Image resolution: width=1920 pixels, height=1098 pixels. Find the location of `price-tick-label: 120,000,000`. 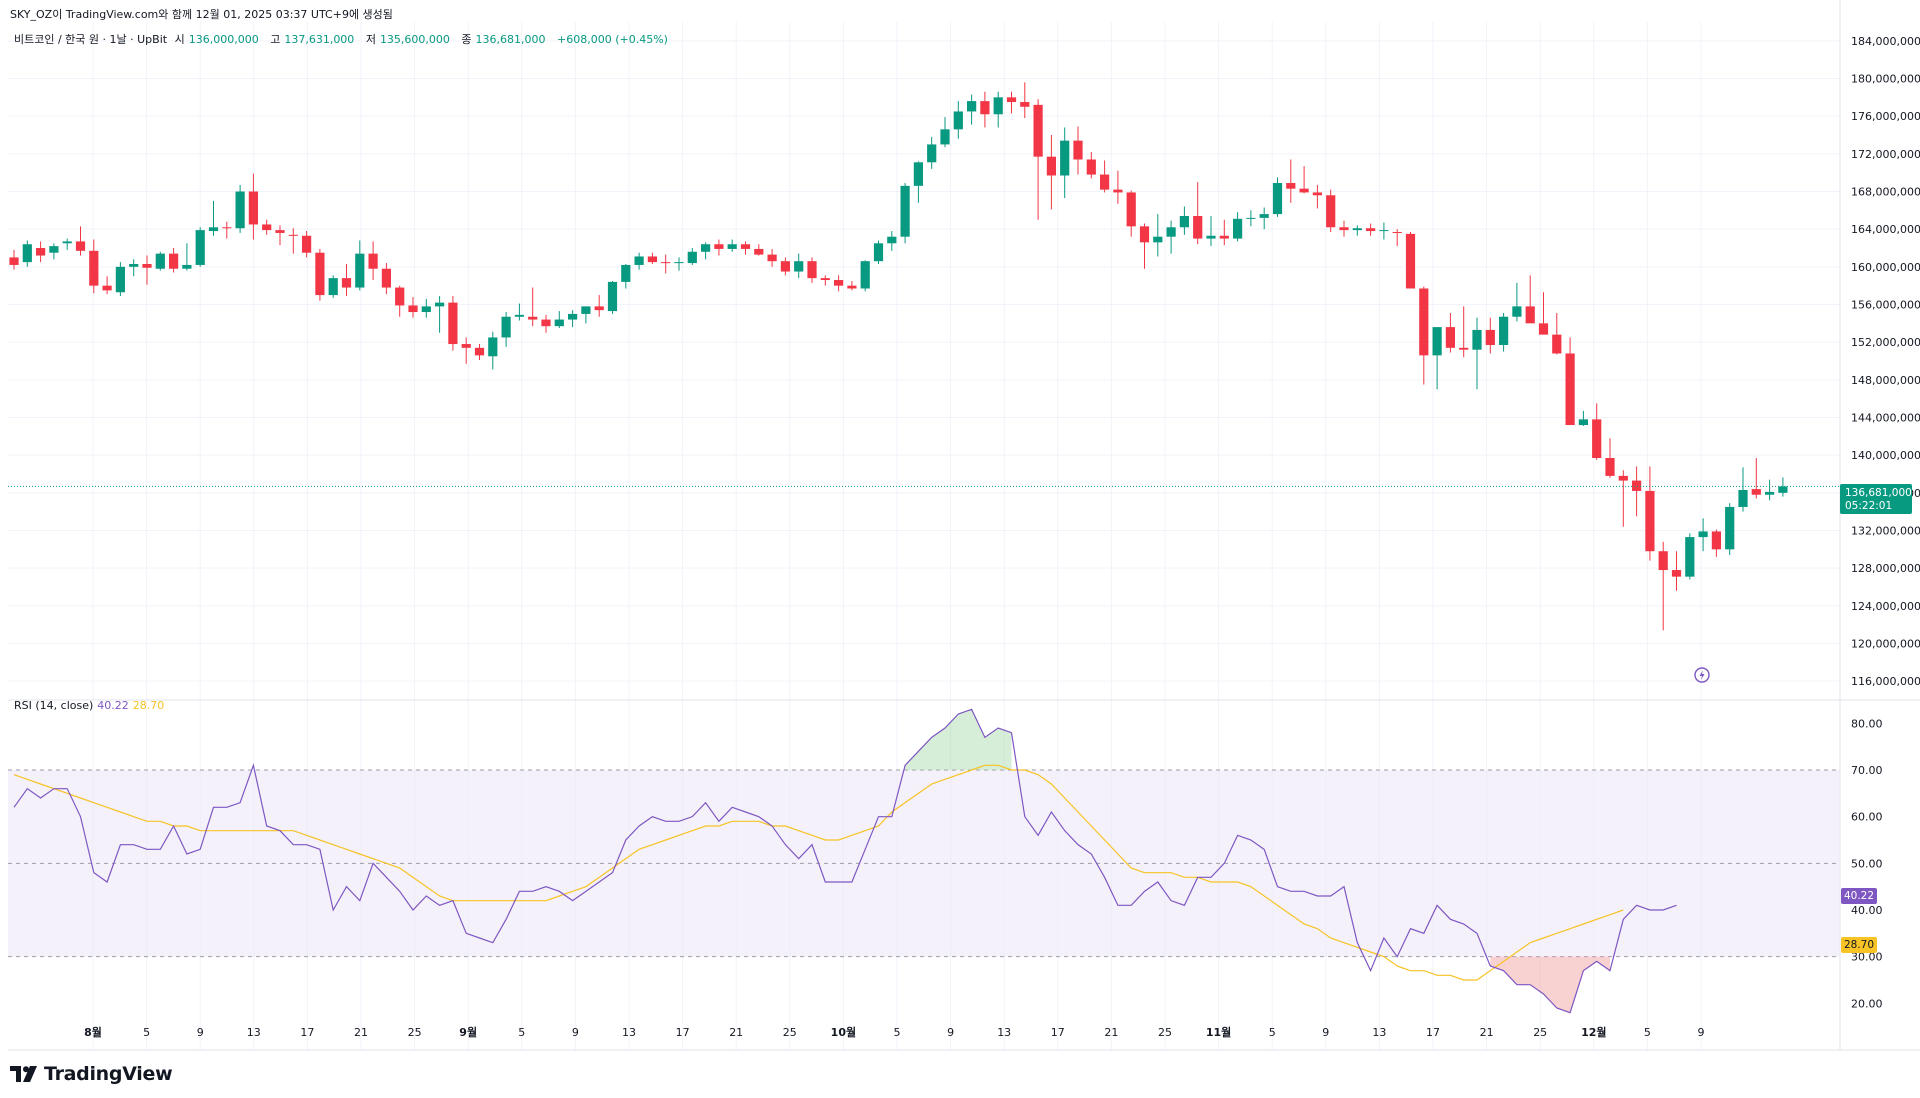

price-tick-label: 120,000,000 is located at coordinates (1885, 644).